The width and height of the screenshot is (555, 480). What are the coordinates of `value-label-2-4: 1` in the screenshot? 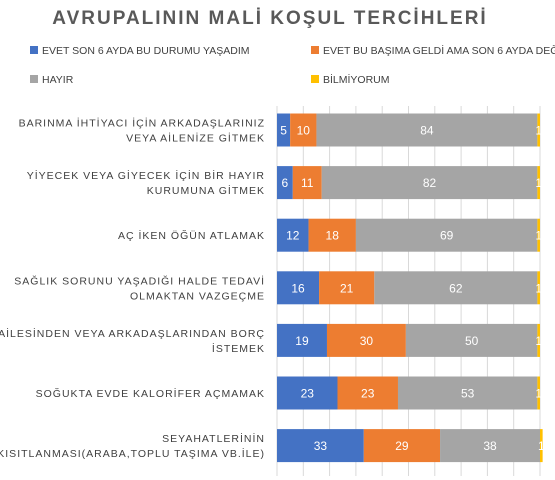 It's located at (538, 183).